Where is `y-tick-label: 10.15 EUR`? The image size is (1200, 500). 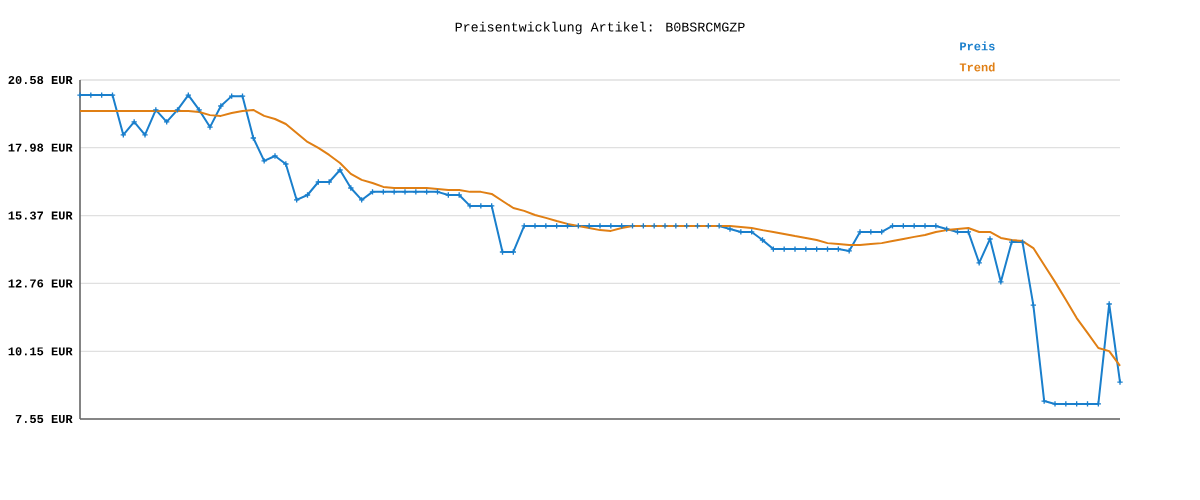 y-tick-label: 10.15 EUR is located at coordinates (40, 351).